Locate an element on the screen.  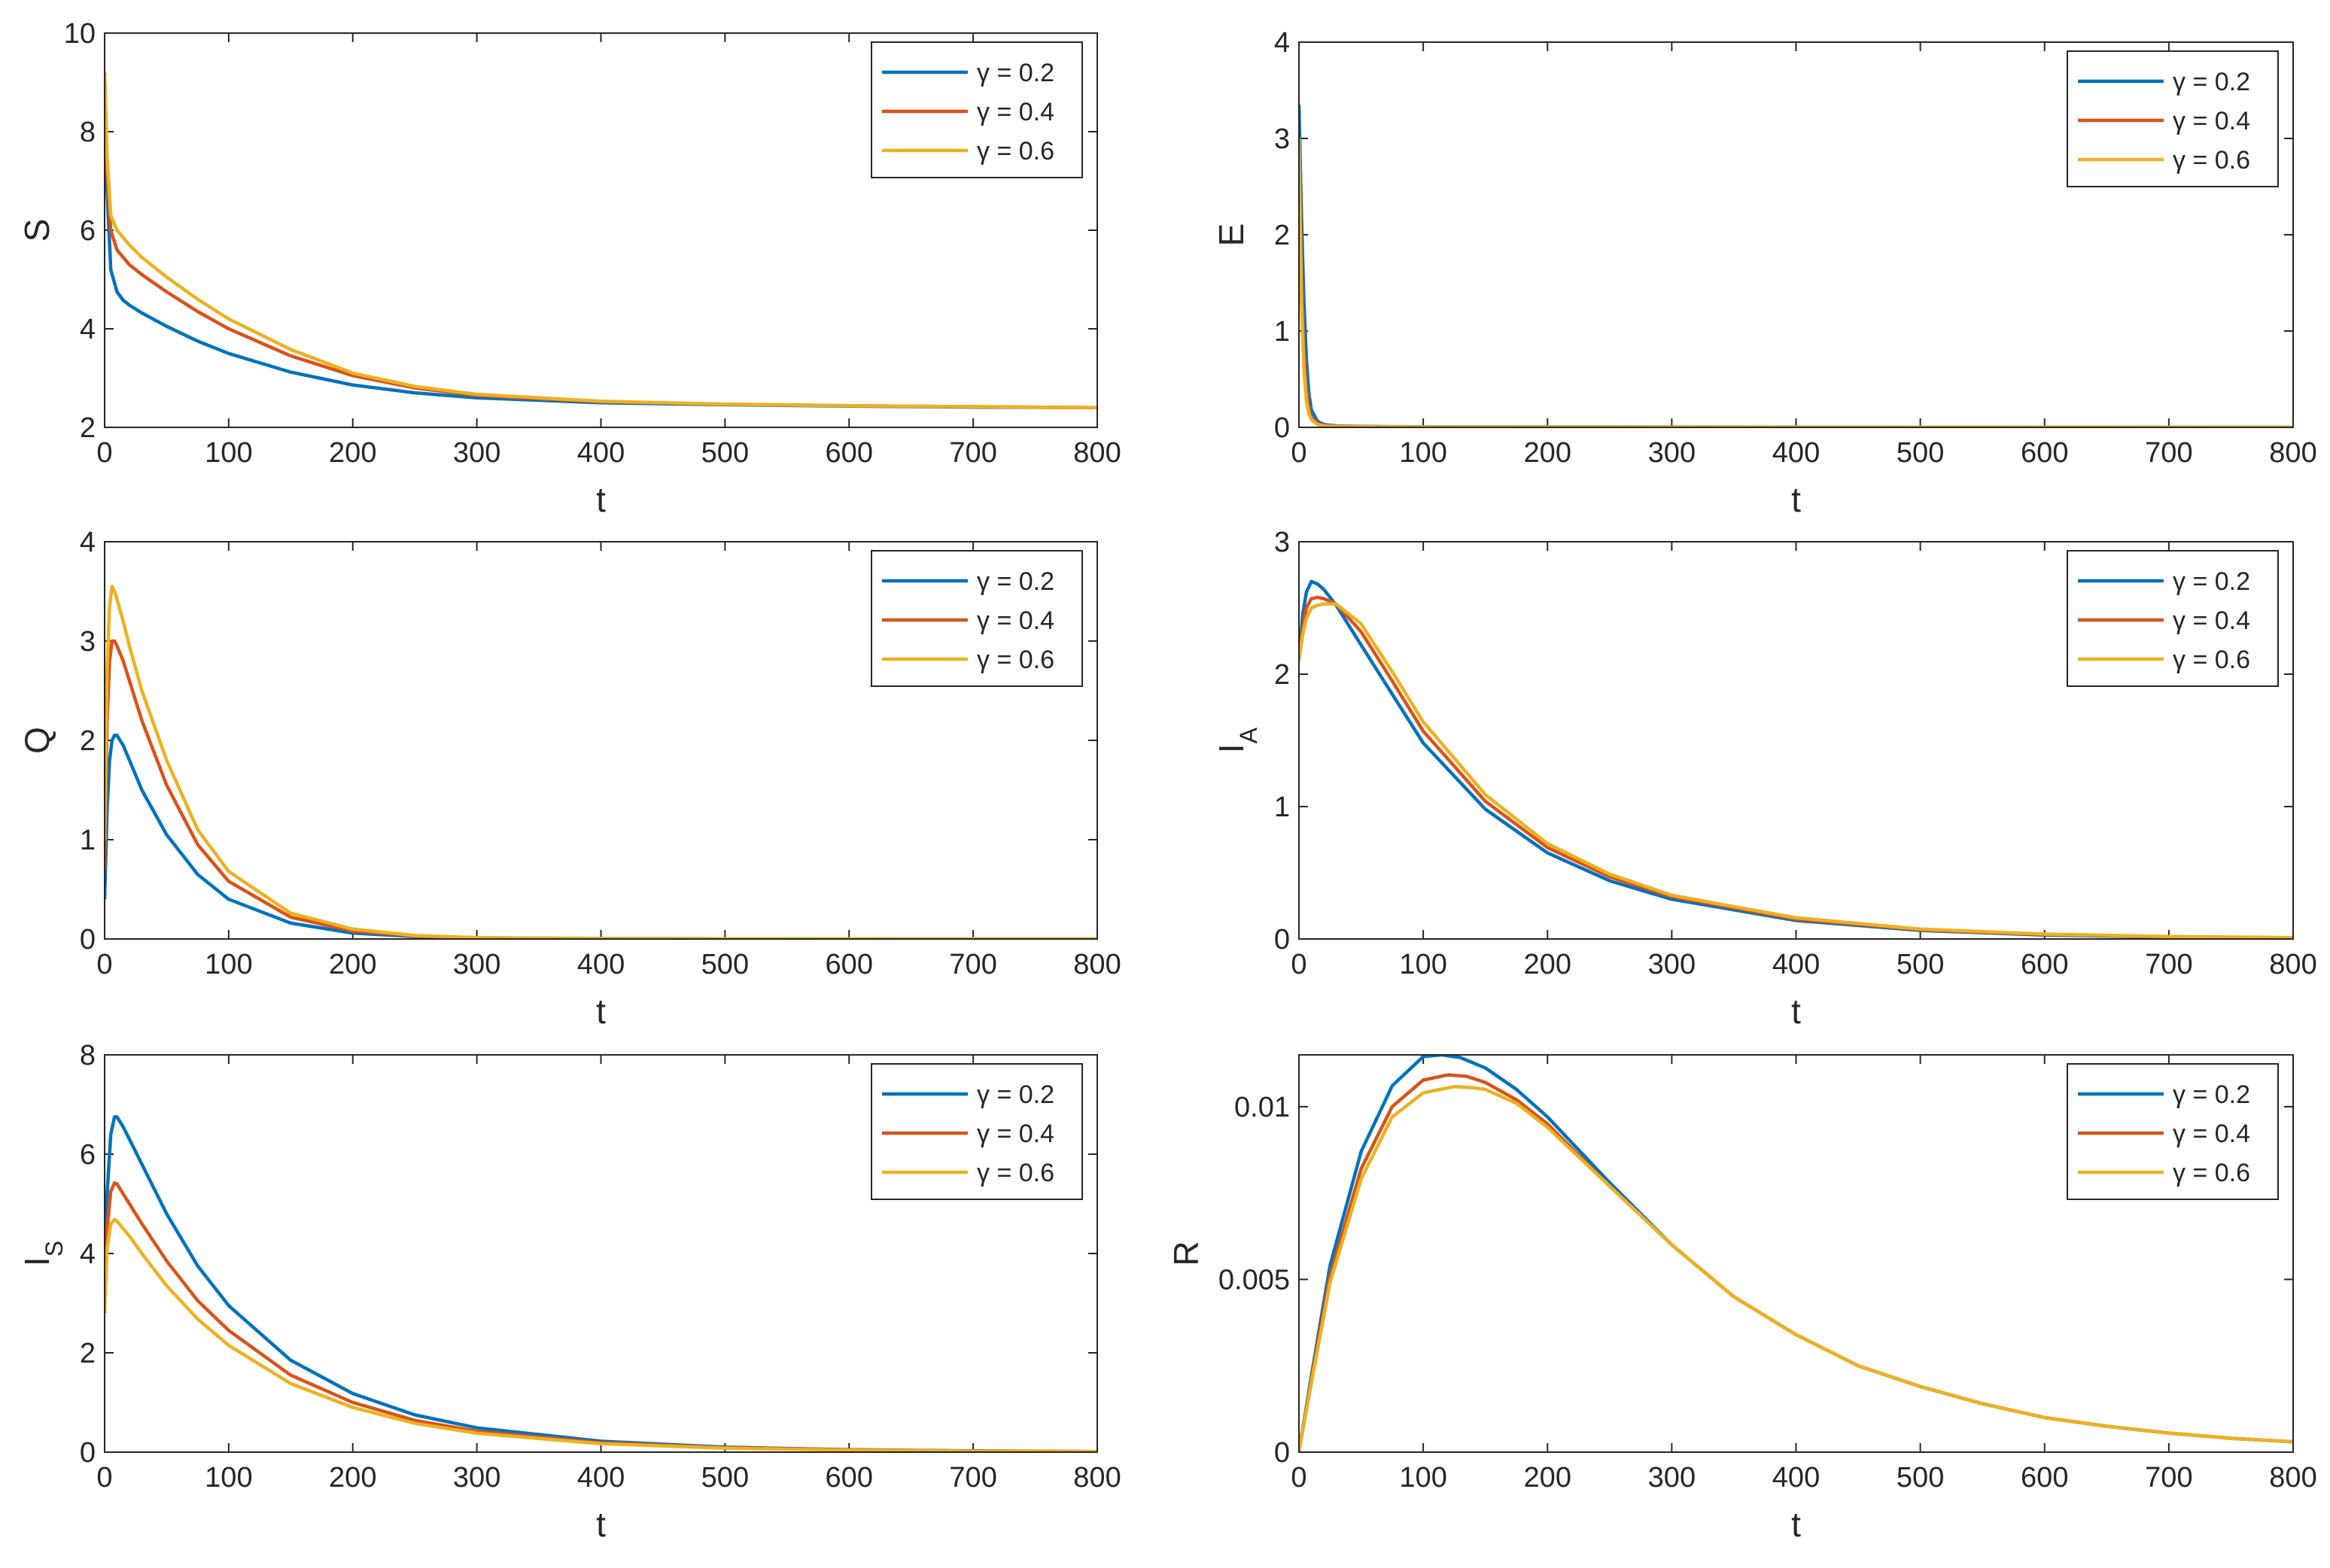
y-tick-label: 0.005 is located at coordinates (1254, 1280).